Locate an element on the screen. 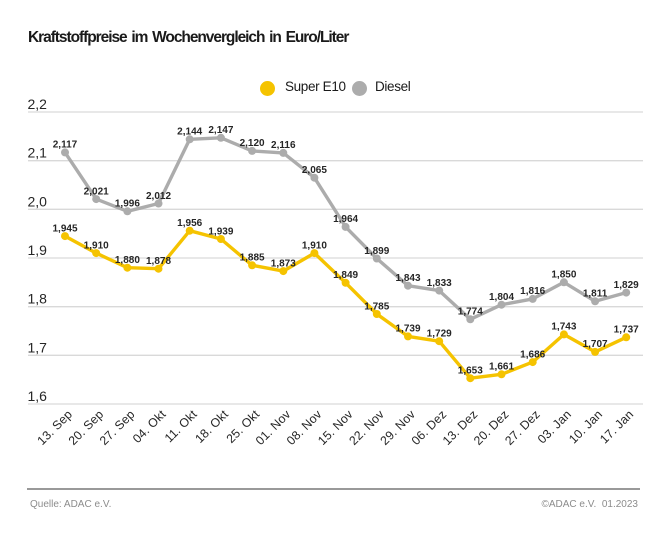 The image size is (668, 544). svg-text: 1,829 is located at coordinates (626, 285).